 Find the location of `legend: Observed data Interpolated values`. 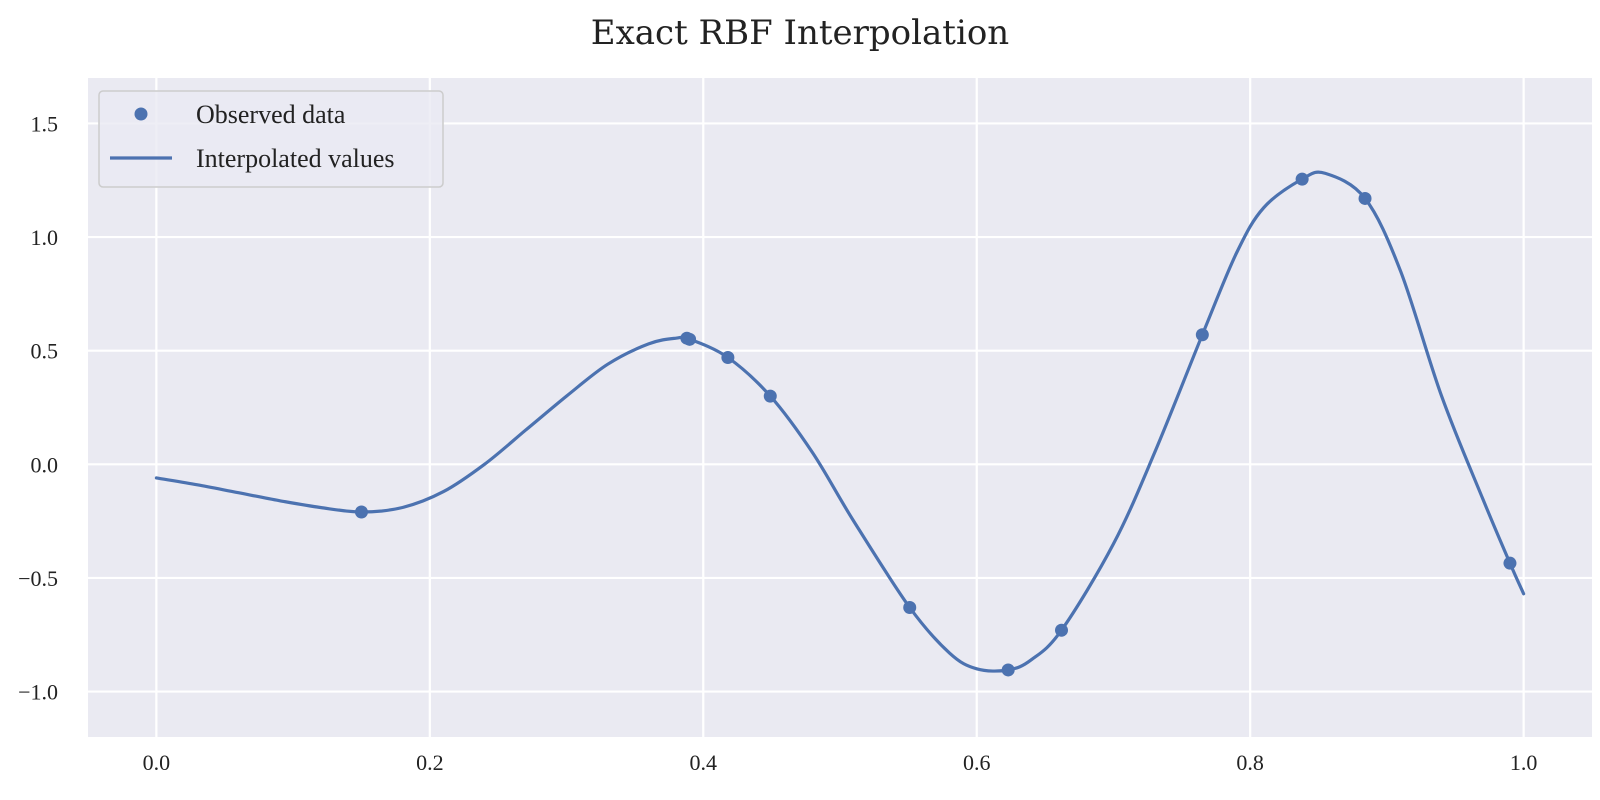

legend: Observed data Interpolated values is located at coordinates (271, 139).